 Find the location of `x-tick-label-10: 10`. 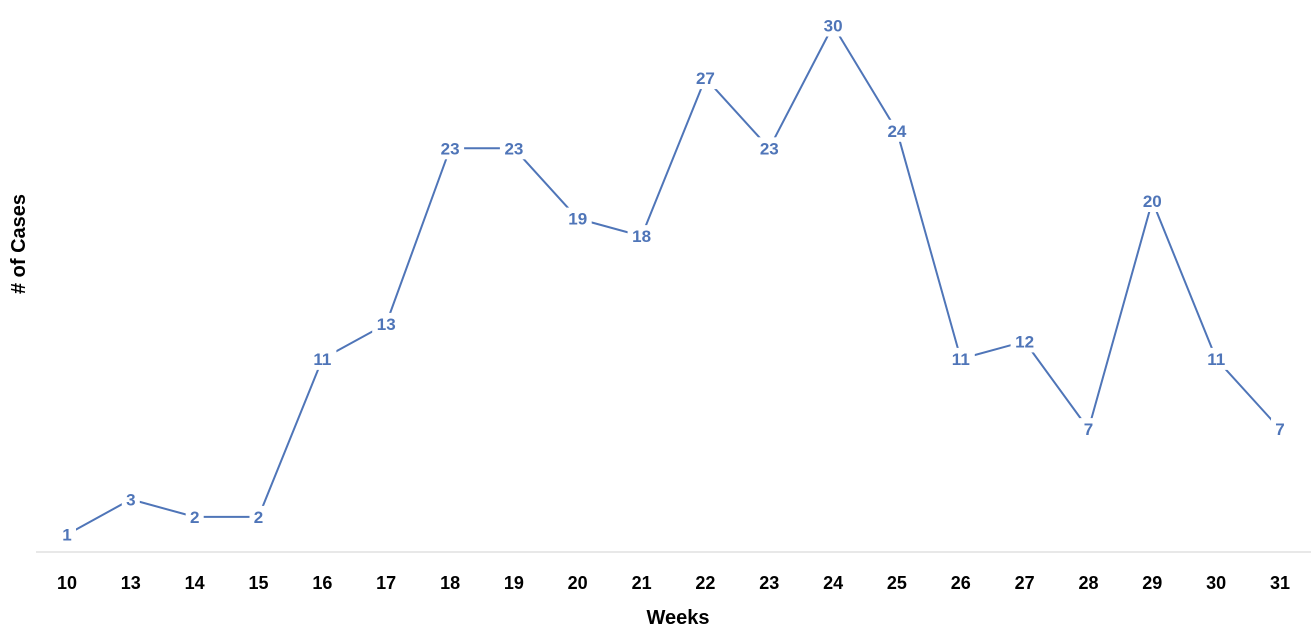

x-tick-label-10: 10 is located at coordinates (67, 583).